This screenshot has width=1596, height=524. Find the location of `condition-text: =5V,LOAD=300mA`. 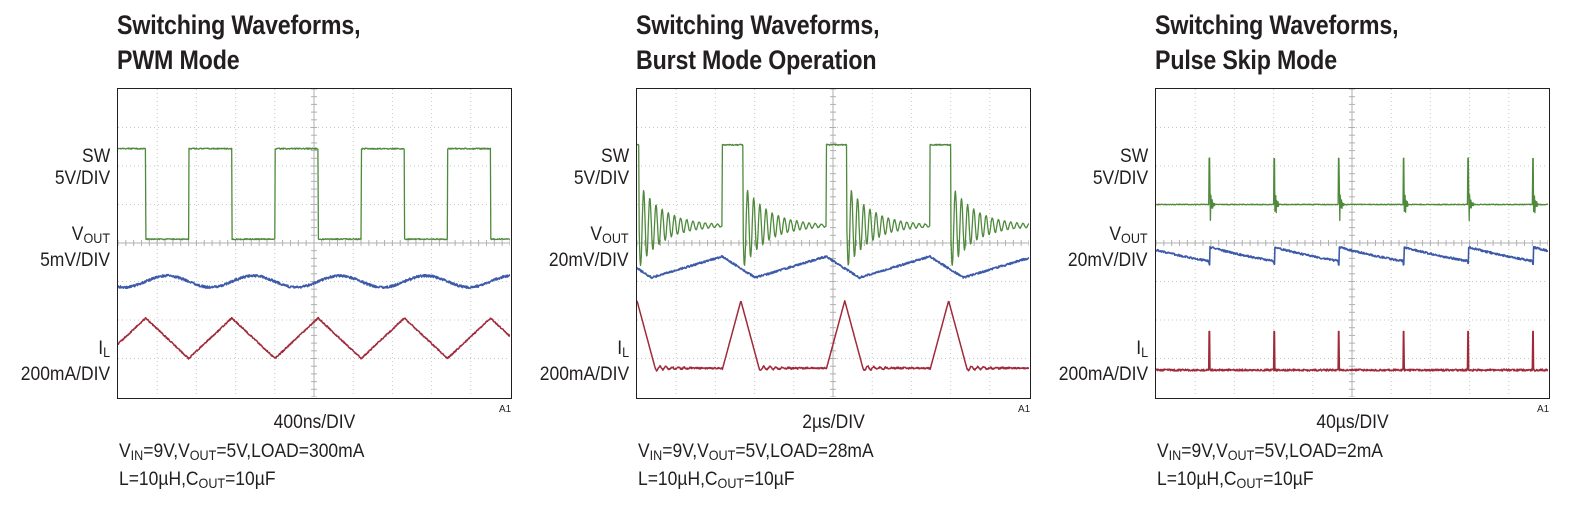

condition-text: =5V,LOAD=300mA is located at coordinates (290, 451).